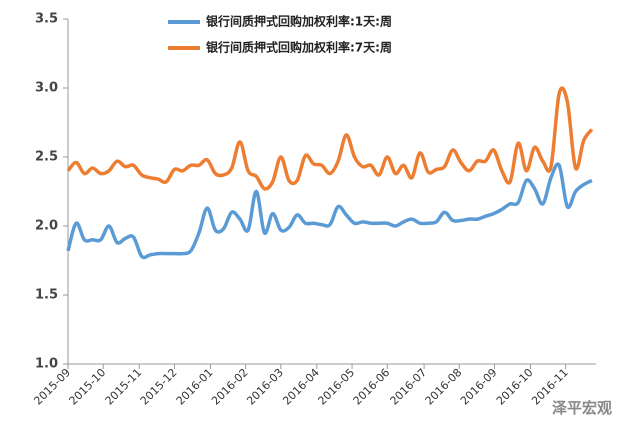 The image size is (629, 445). I want to click on x-tick-label: 2015-11, so click(124, 387).